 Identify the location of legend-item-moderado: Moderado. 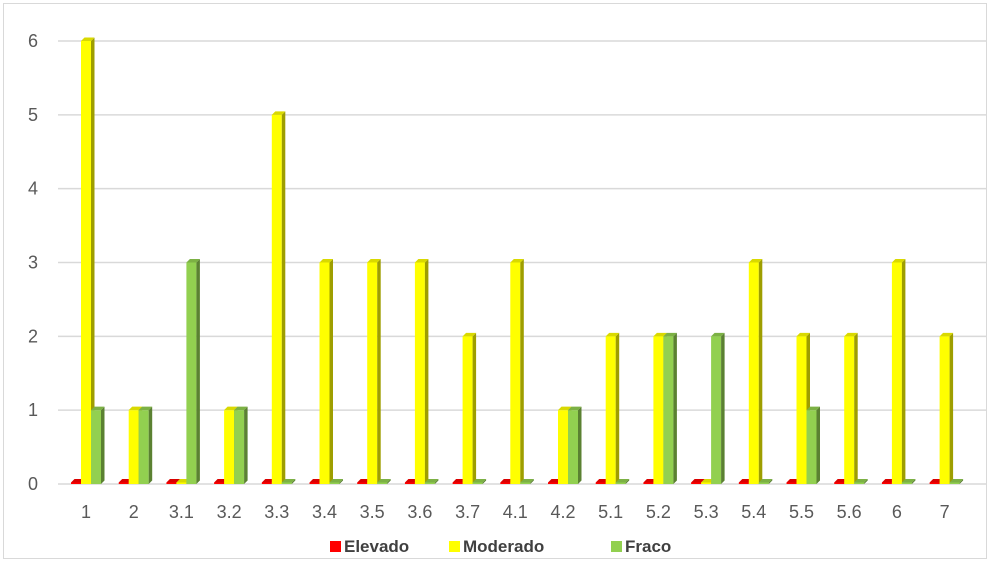
(496, 546).